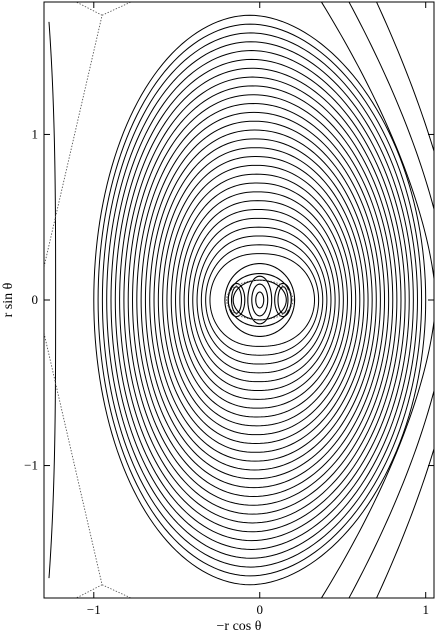 The width and height of the screenshot is (441, 636). What do you see at coordinates (425, 609) in the screenshot?
I see `x-tick-label: 1` at bounding box center [425, 609].